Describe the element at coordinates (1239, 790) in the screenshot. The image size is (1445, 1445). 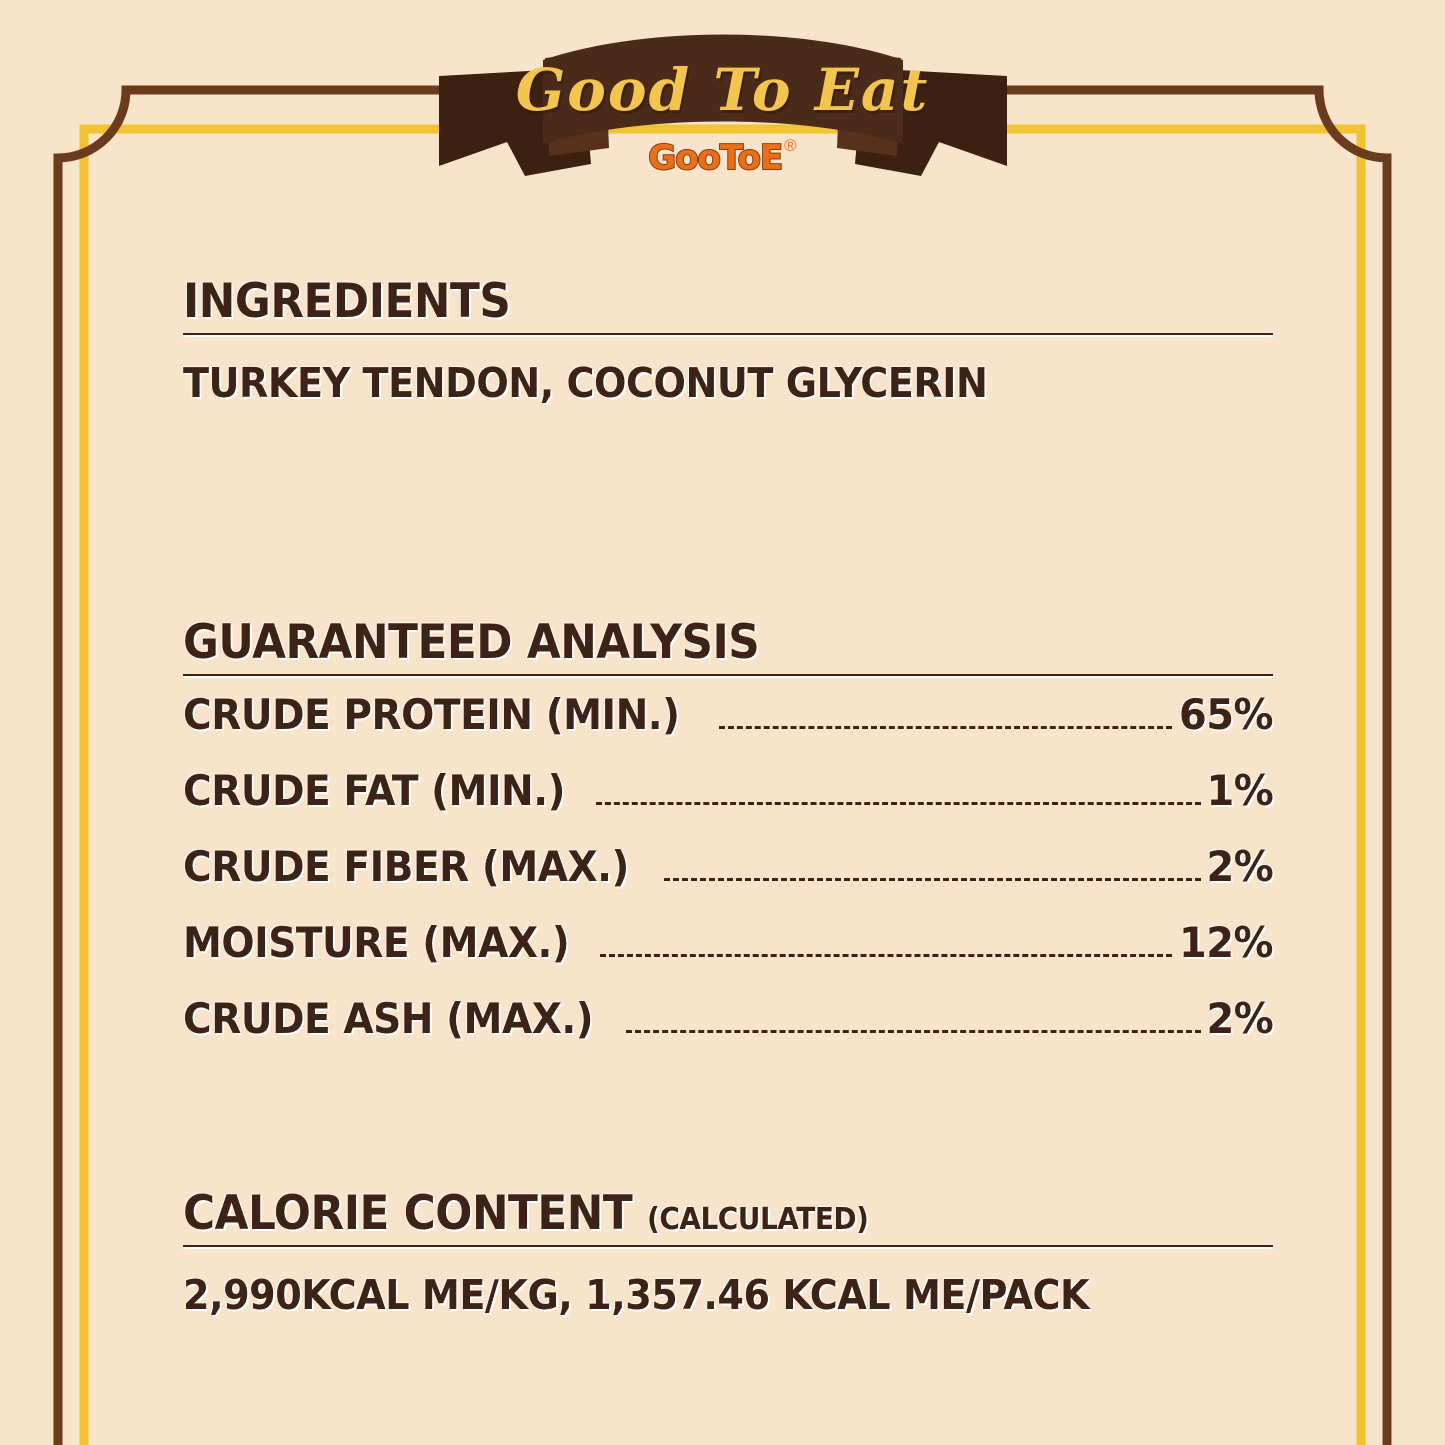
I see `guaranteed-analysis-value: 1%` at that location.